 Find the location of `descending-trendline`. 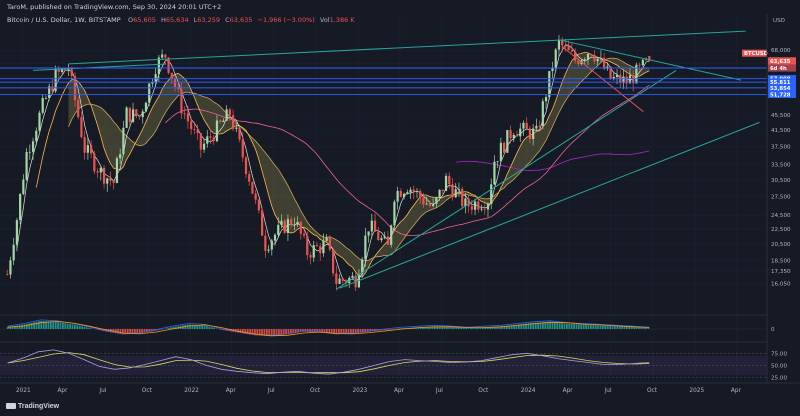

descending-trendline is located at coordinates (650, 60).